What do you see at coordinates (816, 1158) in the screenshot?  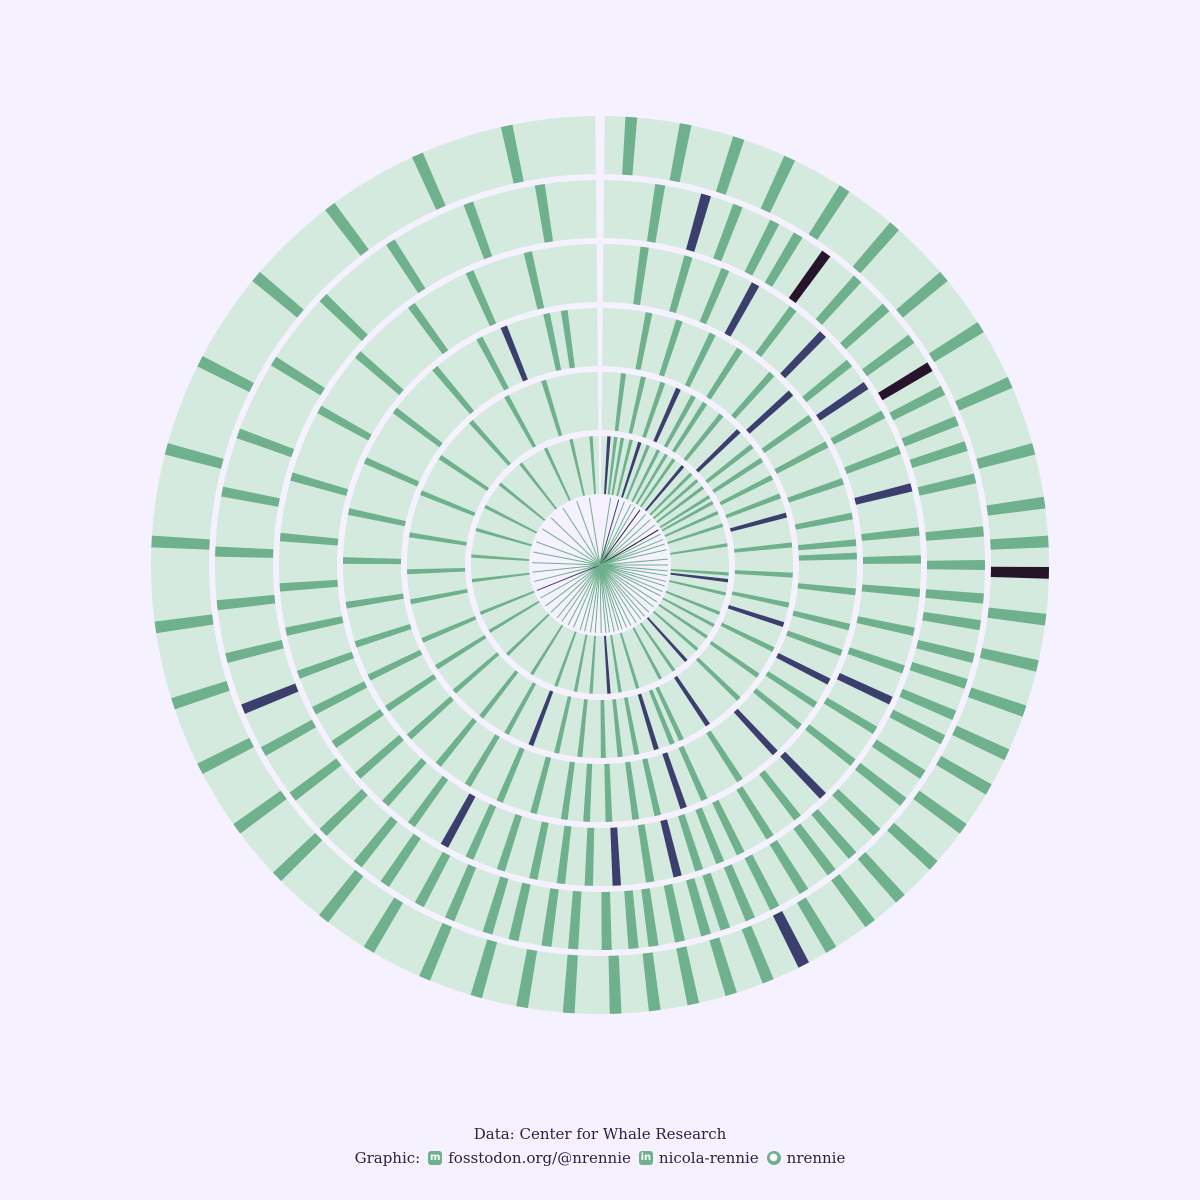 I see `github-handle: nrennie` at bounding box center [816, 1158].